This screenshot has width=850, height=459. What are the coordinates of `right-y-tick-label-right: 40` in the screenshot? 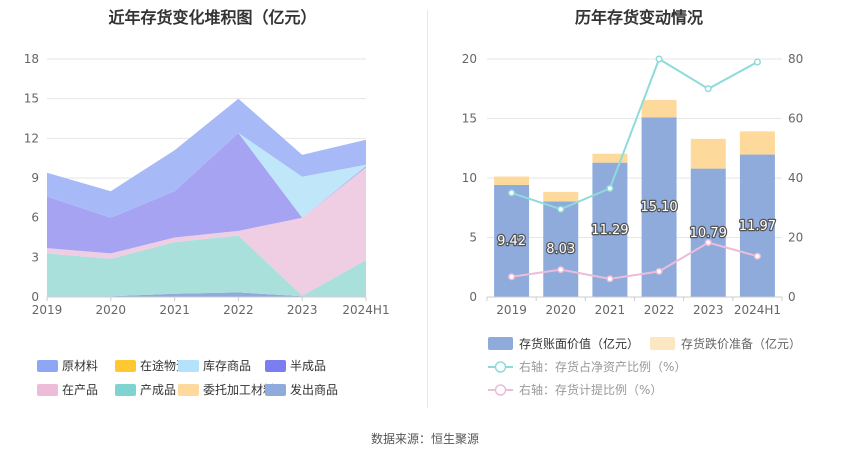 It's located at (795, 178).